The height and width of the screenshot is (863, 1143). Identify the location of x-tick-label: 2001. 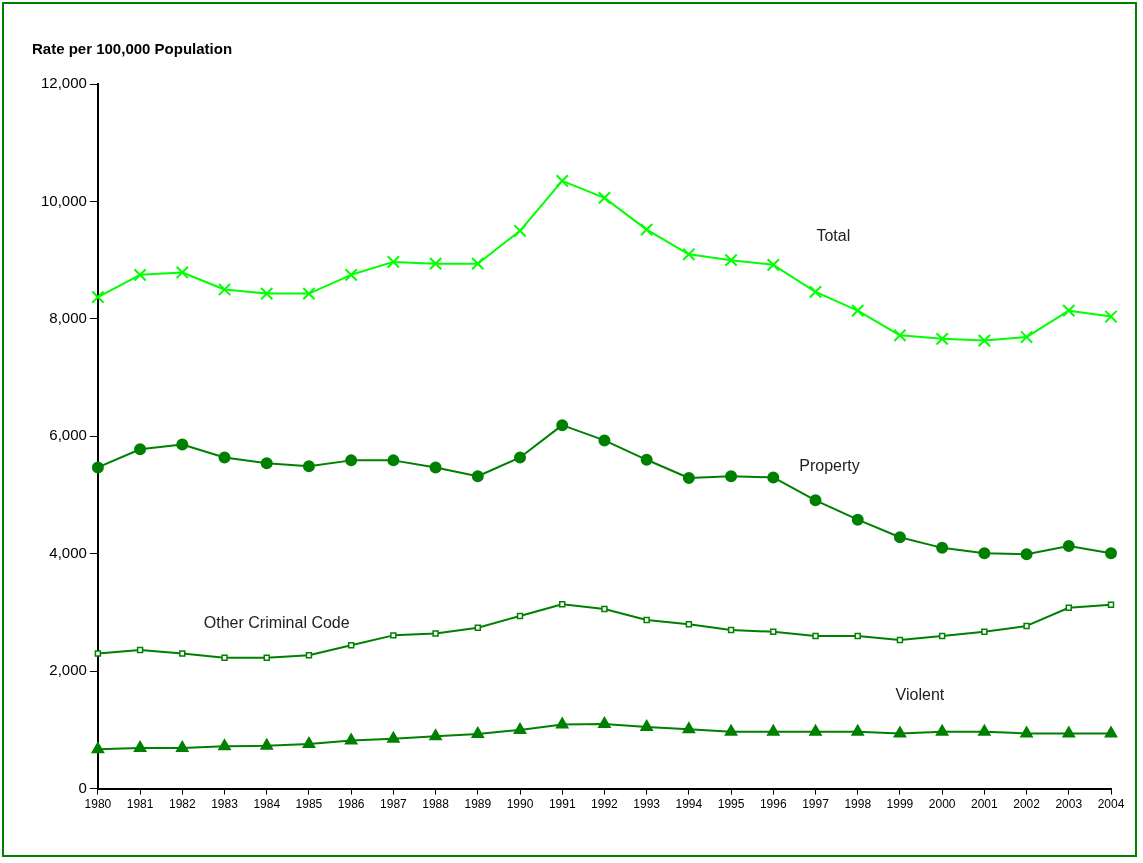
(985, 804).